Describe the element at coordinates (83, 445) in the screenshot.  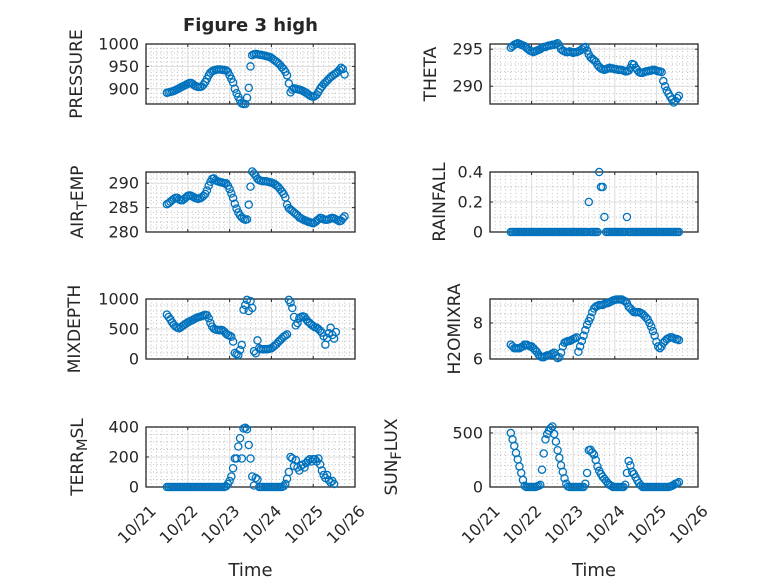
I see `y-axis-label-subscript: M` at that location.